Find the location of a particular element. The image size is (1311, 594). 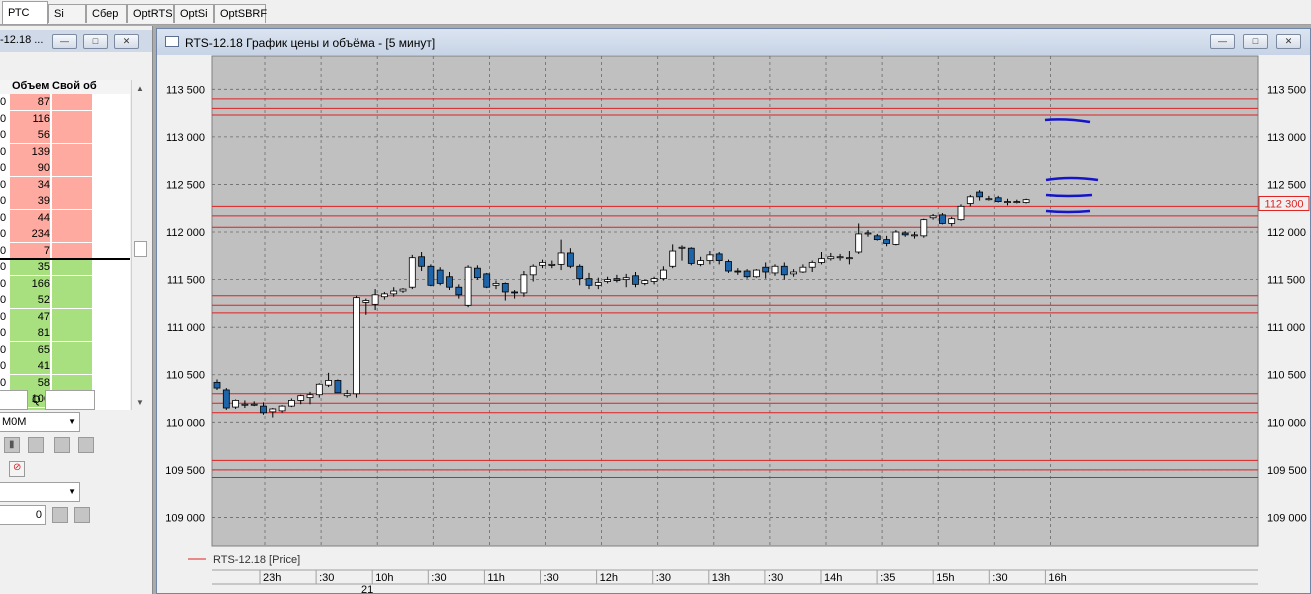

tab-optsbrf: OptSBRF is located at coordinates (240, 13).